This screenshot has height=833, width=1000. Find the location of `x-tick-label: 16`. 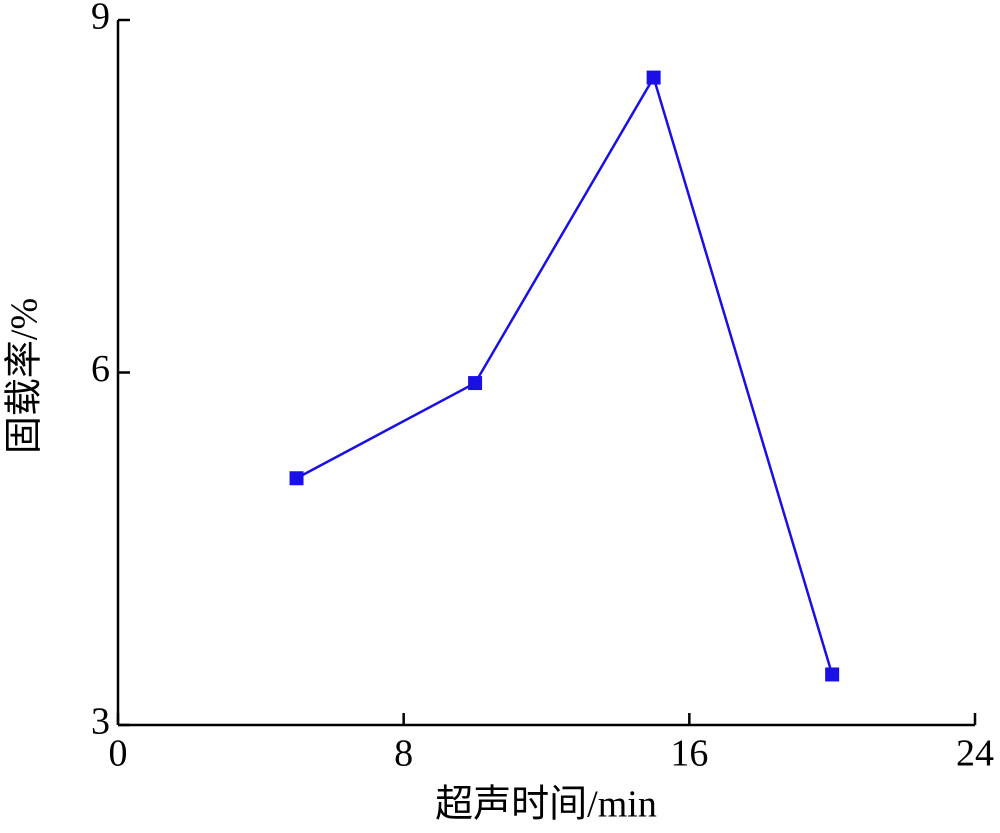

x-tick-label: 16 is located at coordinates (689, 754).